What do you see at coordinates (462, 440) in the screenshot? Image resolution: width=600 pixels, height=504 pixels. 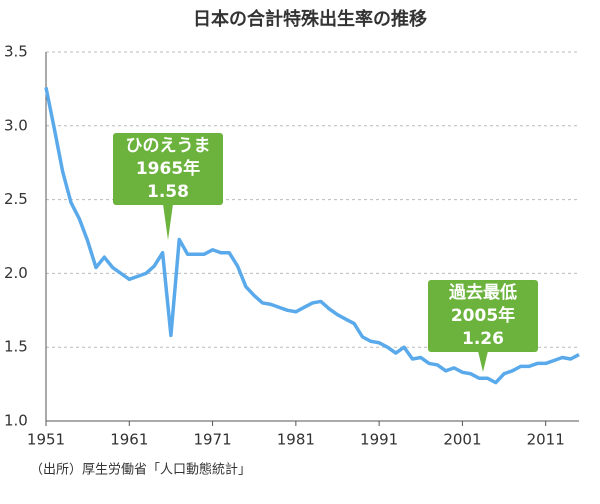 I see `x-tick-label: 2001` at bounding box center [462, 440].